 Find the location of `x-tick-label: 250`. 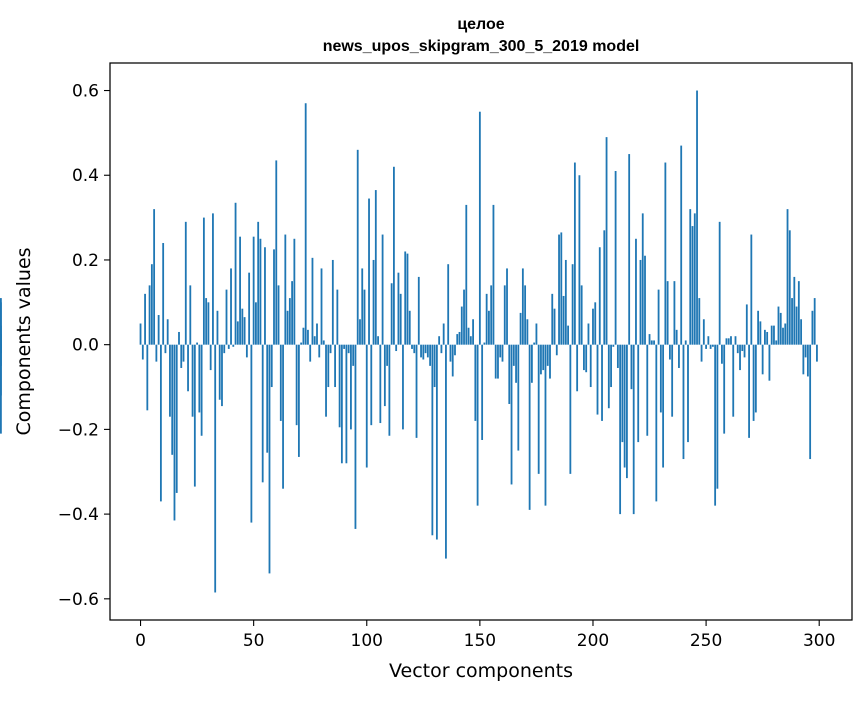

x-tick-label: 250 is located at coordinates (706, 641).